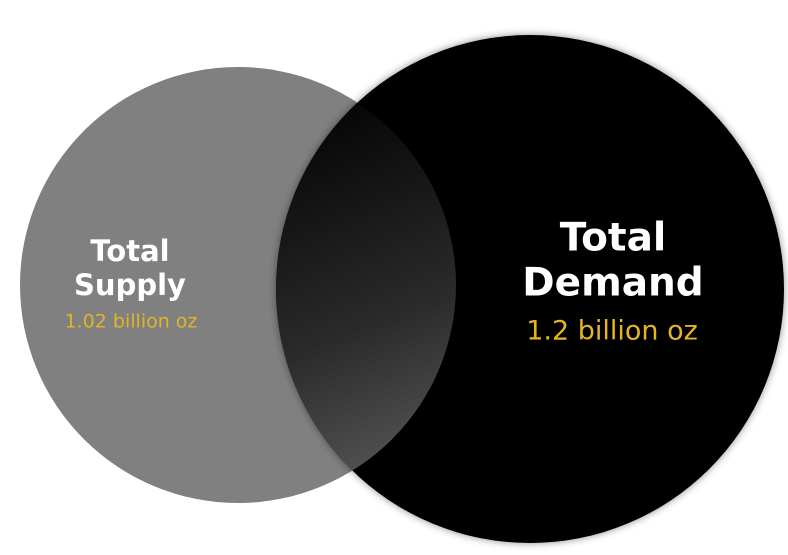  Describe the element at coordinates (130, 285) in the screenshot. I see `supply-title: Supply` at that location.